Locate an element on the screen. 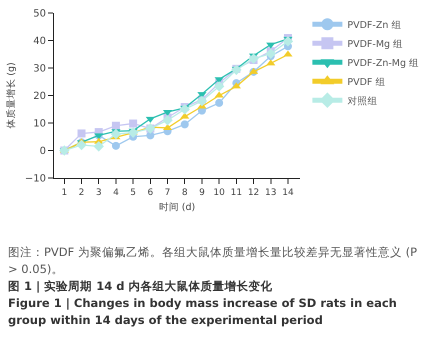  y-tick-label: 50 is located at coordinates (39, 14).